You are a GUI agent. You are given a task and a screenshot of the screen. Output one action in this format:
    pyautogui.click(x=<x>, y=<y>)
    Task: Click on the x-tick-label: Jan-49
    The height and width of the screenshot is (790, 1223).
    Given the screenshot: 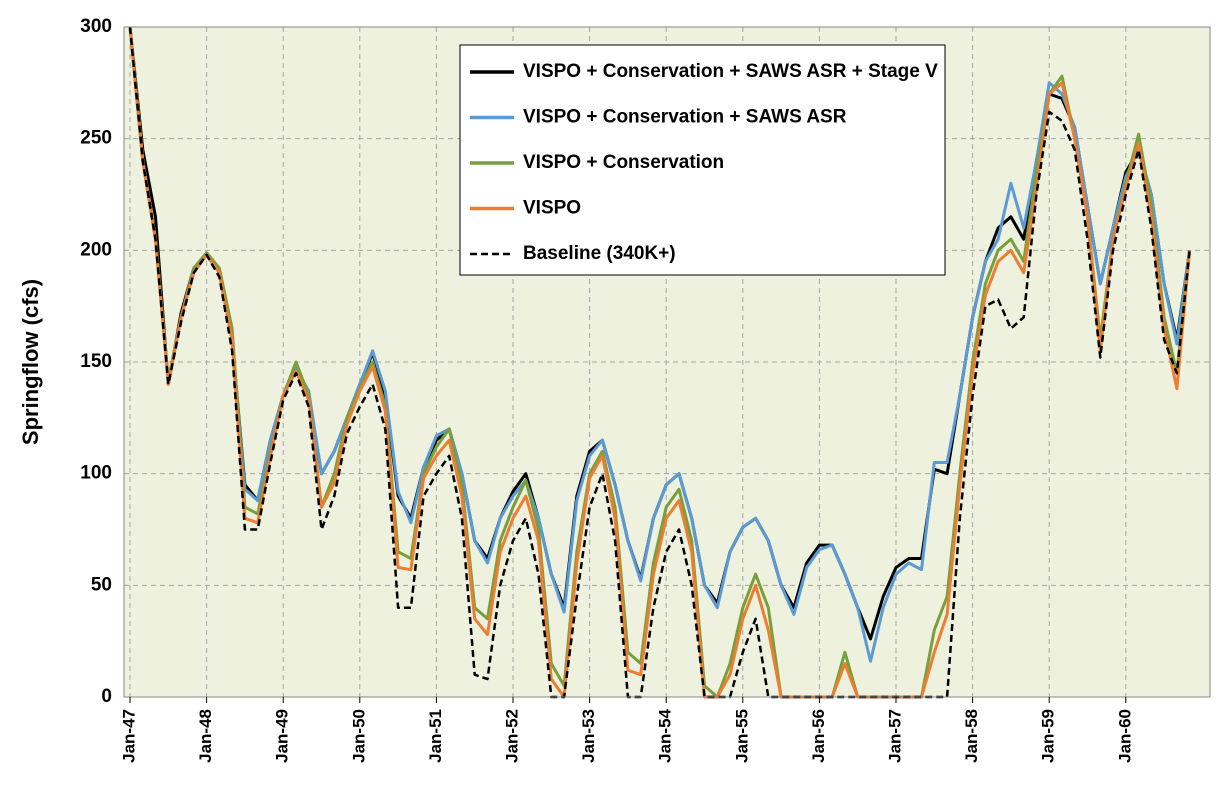 What is the action you would take?
    pyautogui.click(x=282, y=736)
    